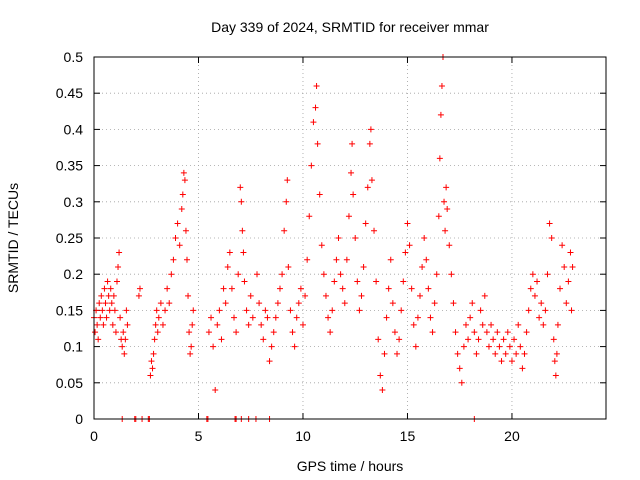 The image size is (640, 480). Describe the element at coordinates (74, 347) in the screenshot. I see `y-tick-label: 0.1` at that location.